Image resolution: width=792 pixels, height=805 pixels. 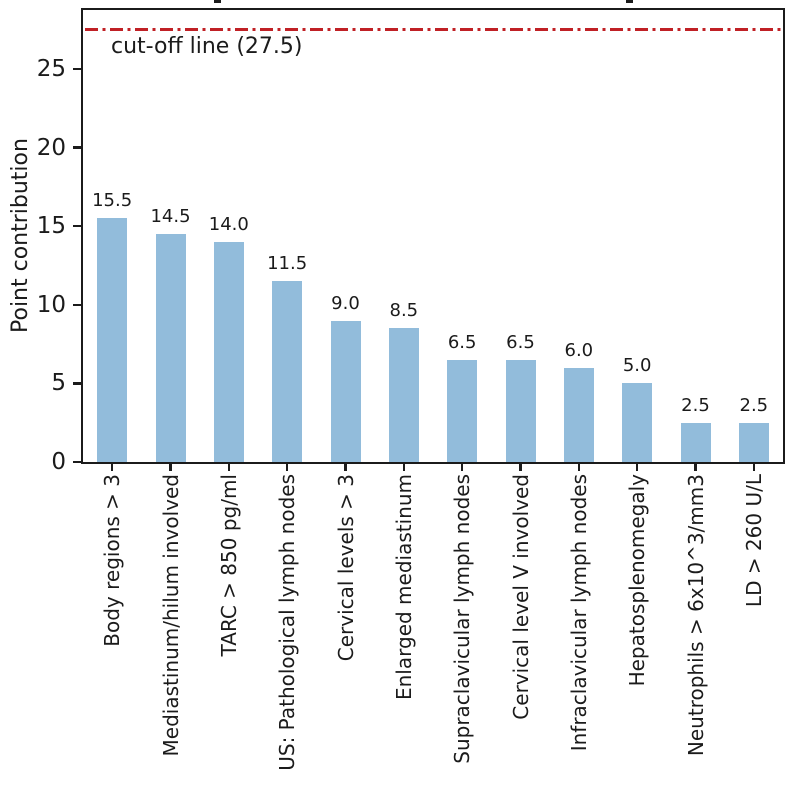 I want to click on x-category-label: Body regions > 3, so click(x=112, y=560).